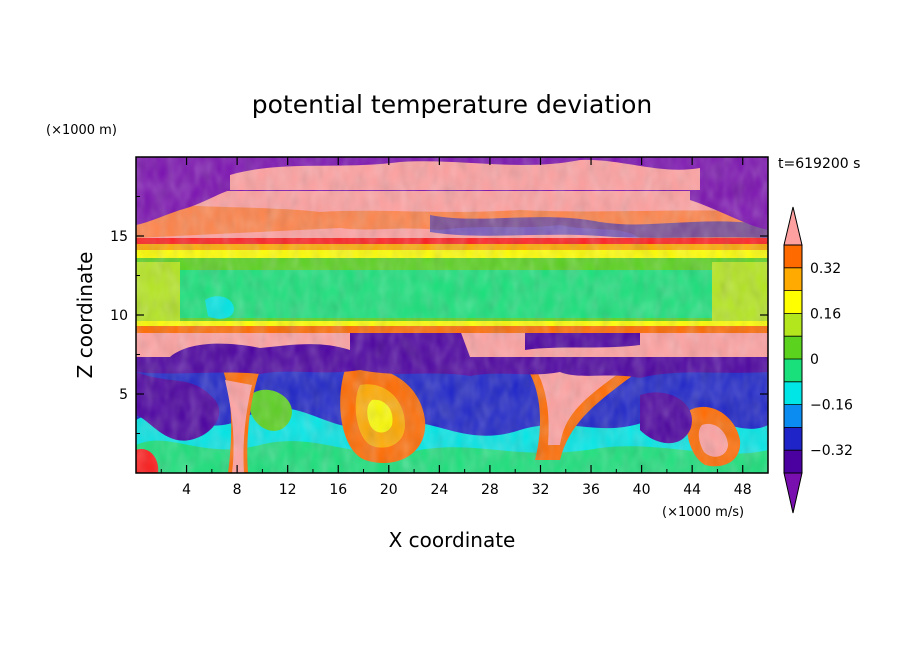 The height and width of the screenshot is (654, 904). Describe the element at coordinates (825, 314) in the screenshot. I see `colorbar-tick-label: 0.16` at that location.